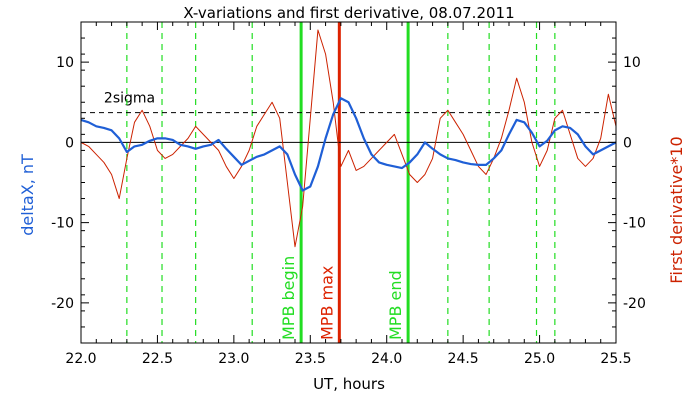 This screenshot has height=400, width=700. Describe the element at coordinates (395, 305) in the screenshot. I see `marker-label-2: MPB end` at that location.